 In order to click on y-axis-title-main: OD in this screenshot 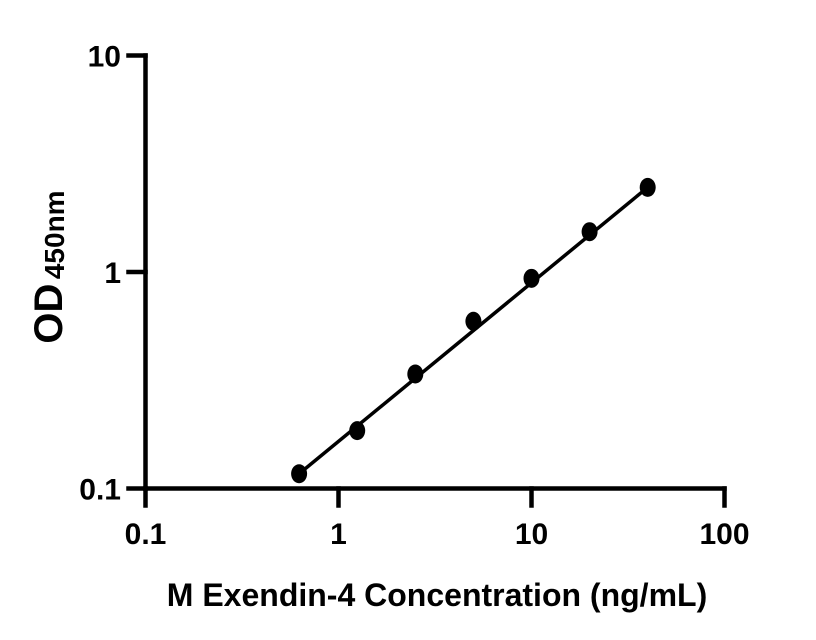, I will do `click(49, 314)`.